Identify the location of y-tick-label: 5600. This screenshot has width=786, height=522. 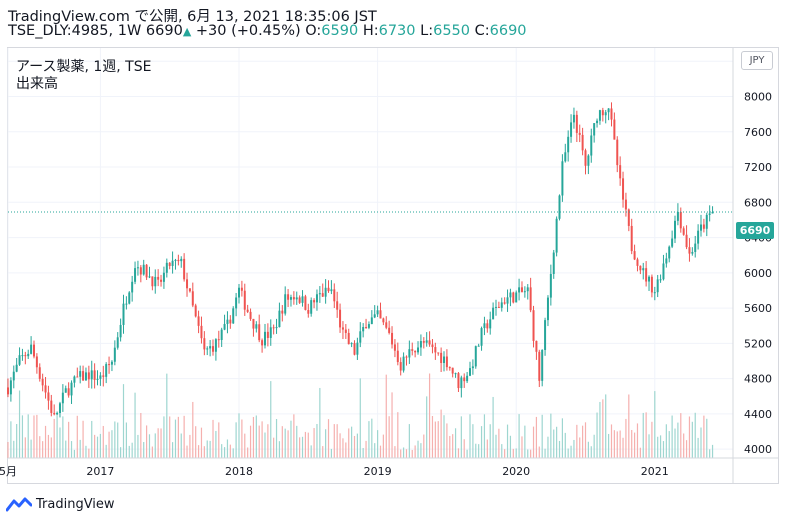
(758, 308).